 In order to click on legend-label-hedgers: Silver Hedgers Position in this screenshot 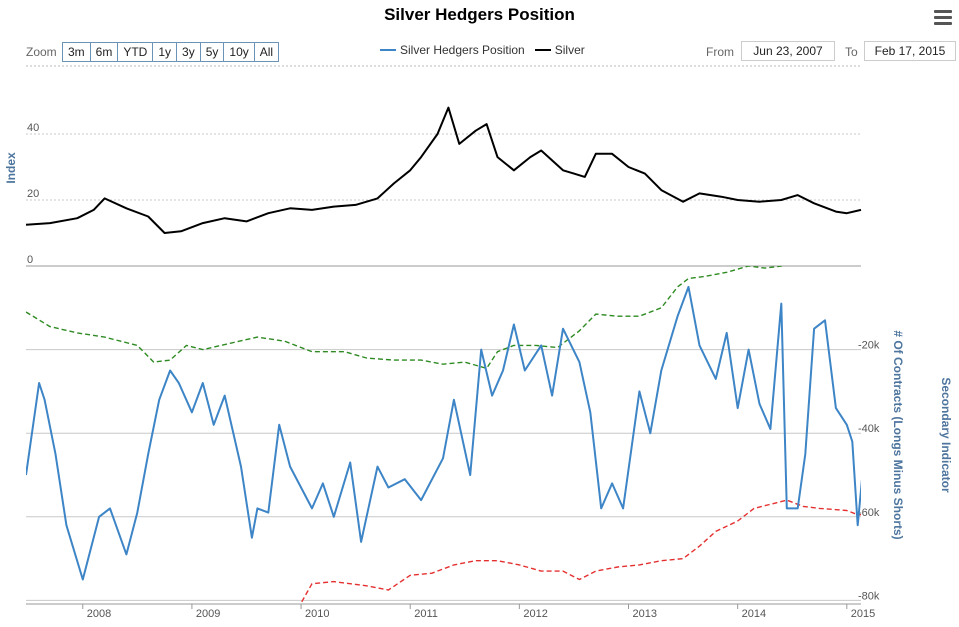, I will do `click(462, 50)`.